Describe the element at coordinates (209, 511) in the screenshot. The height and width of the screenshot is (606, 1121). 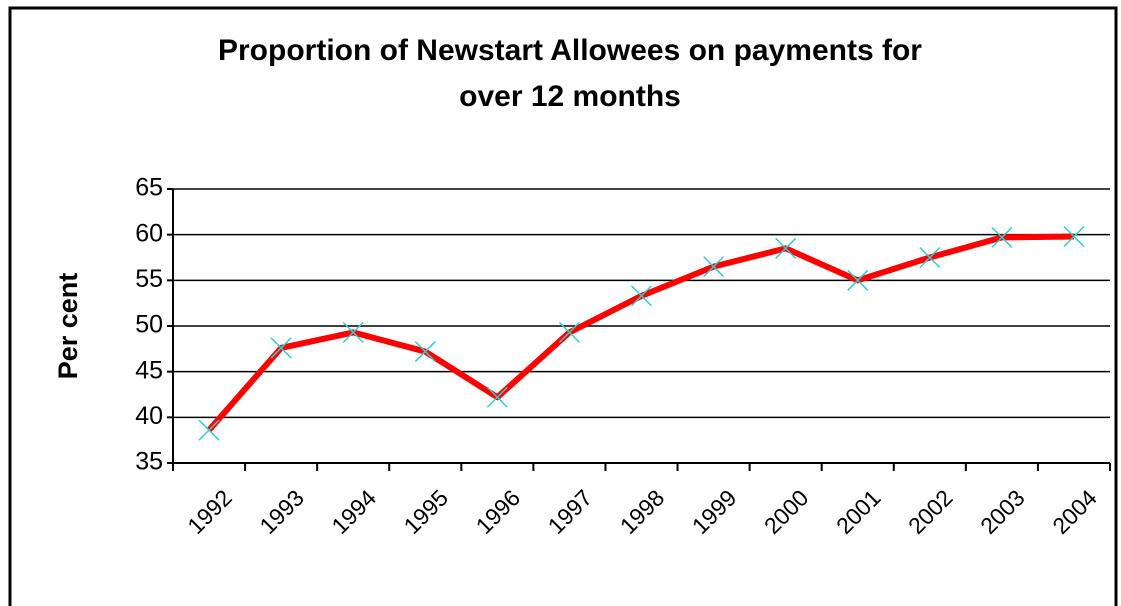
I see `x-tick-label: 1992` at that location.